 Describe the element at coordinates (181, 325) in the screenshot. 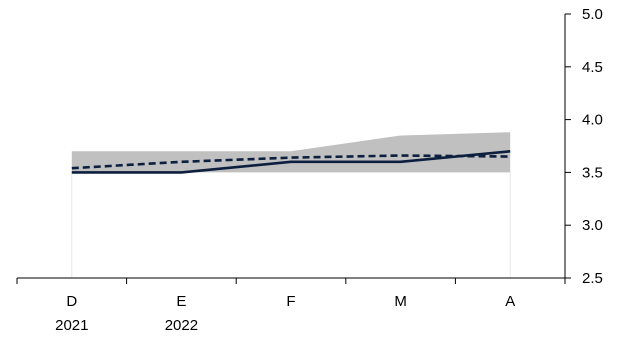

I see `x-year-label: 2022` at that location.